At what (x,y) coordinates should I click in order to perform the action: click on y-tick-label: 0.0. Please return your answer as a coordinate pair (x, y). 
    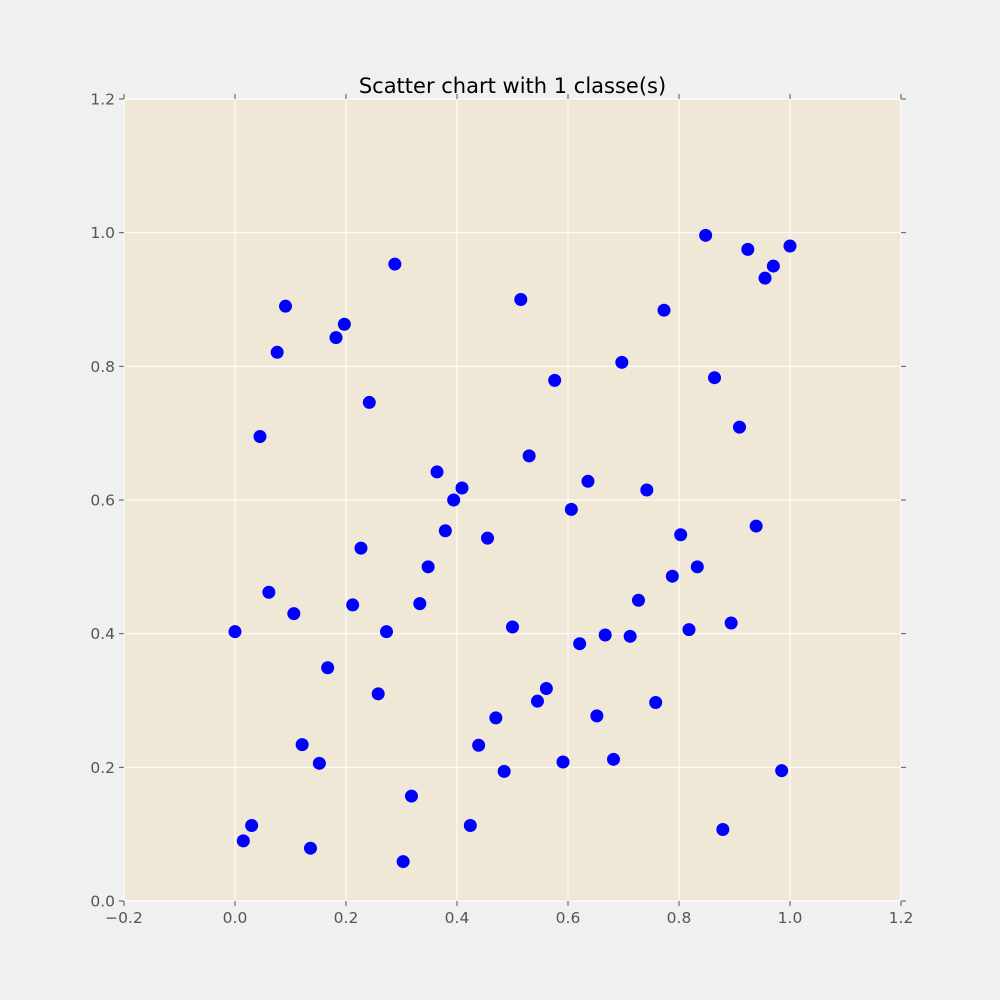
    Looking at the image, I should click on (102, 902).